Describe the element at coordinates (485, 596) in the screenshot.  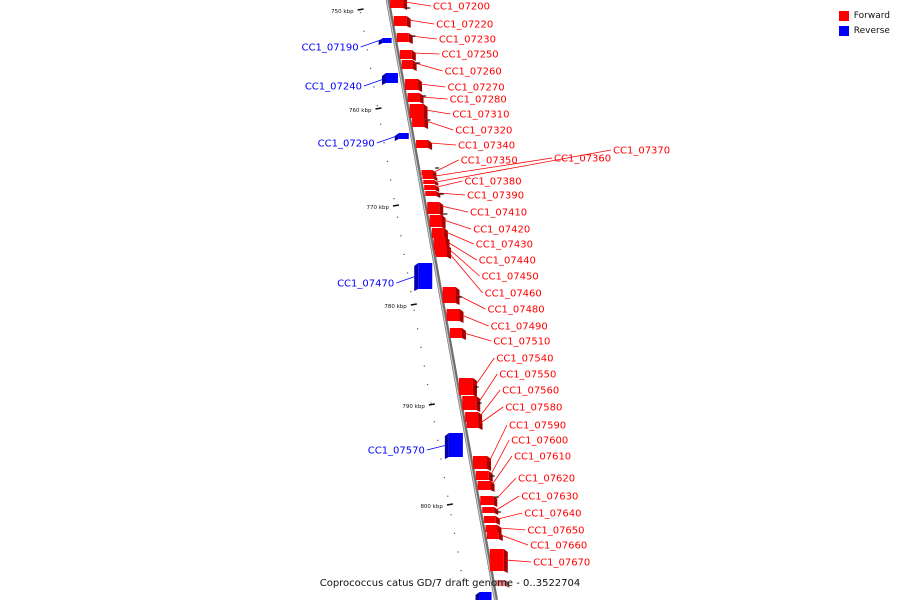
I see `reverse-gene-box-edge` at that location.